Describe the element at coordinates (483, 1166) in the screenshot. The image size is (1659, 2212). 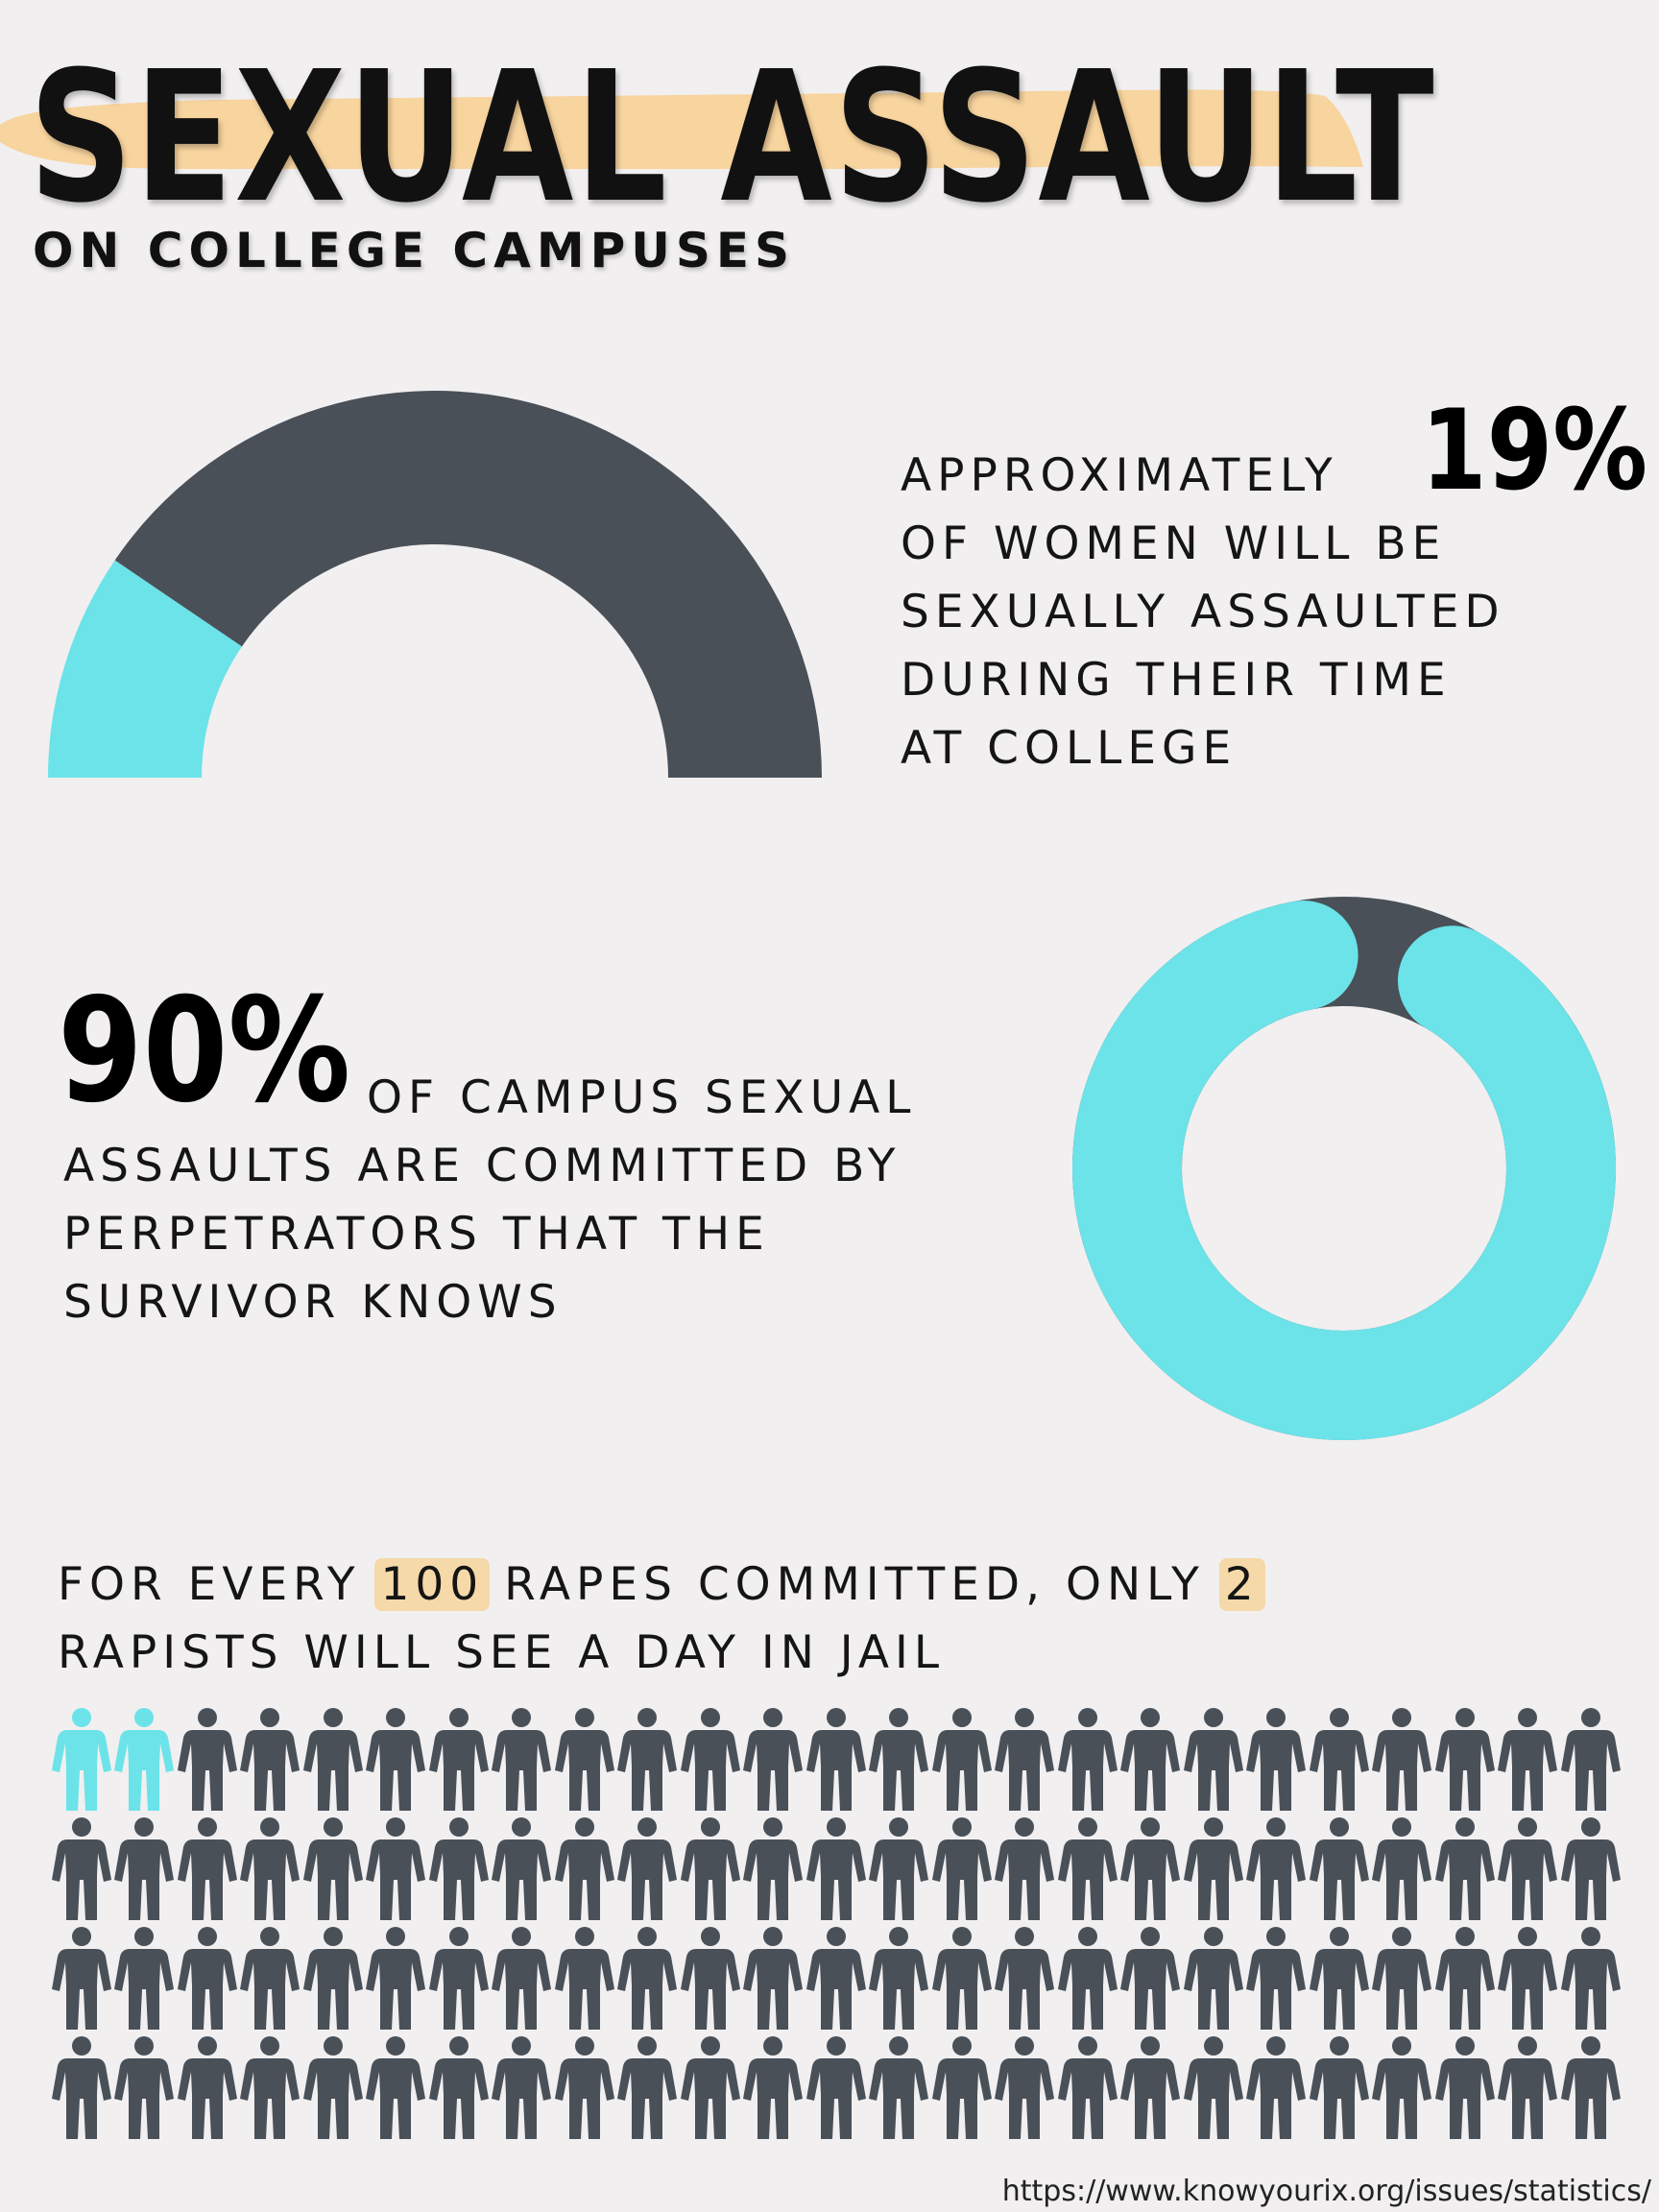
I see `stat2-line: ASSAULTS ARE COMMITTED BY` at that location.